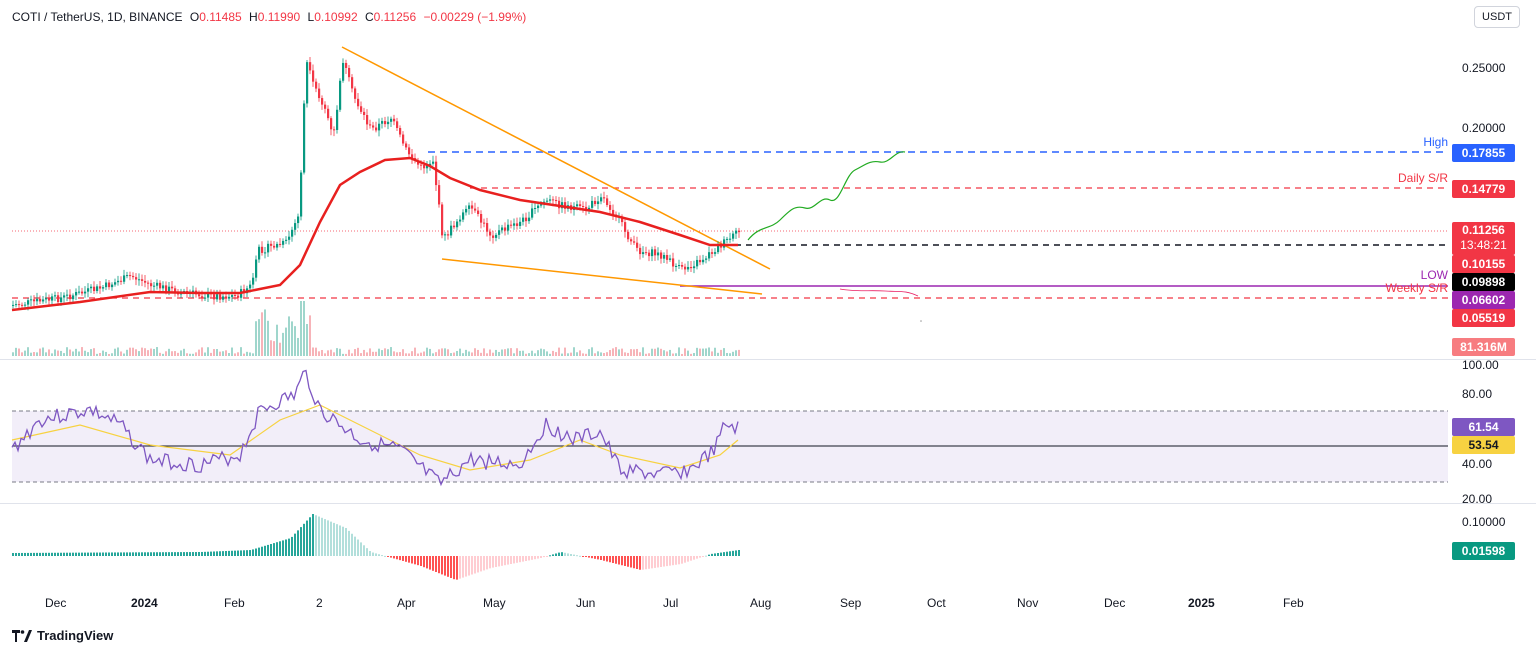 The image size is (1536, 655). I want to click on tradingview-logo: TradingView, so click(62, 635).